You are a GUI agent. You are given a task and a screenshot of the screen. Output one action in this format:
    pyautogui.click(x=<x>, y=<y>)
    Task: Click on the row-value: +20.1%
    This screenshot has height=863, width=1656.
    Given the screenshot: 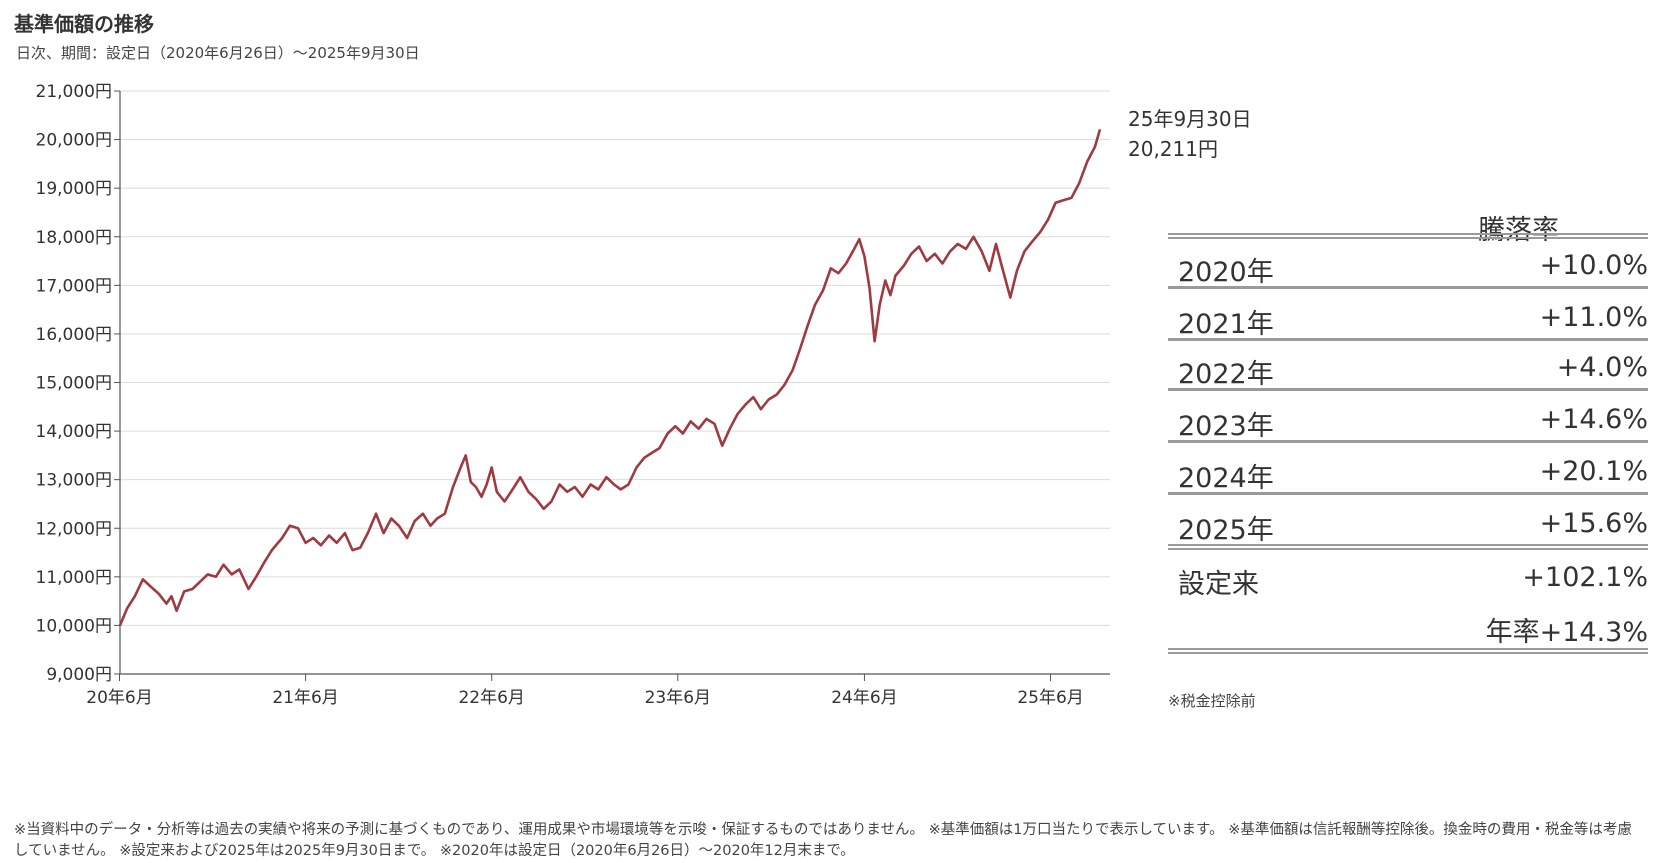 What is the action you would take?
    pyautogui.click(x=1593, y=471)
    